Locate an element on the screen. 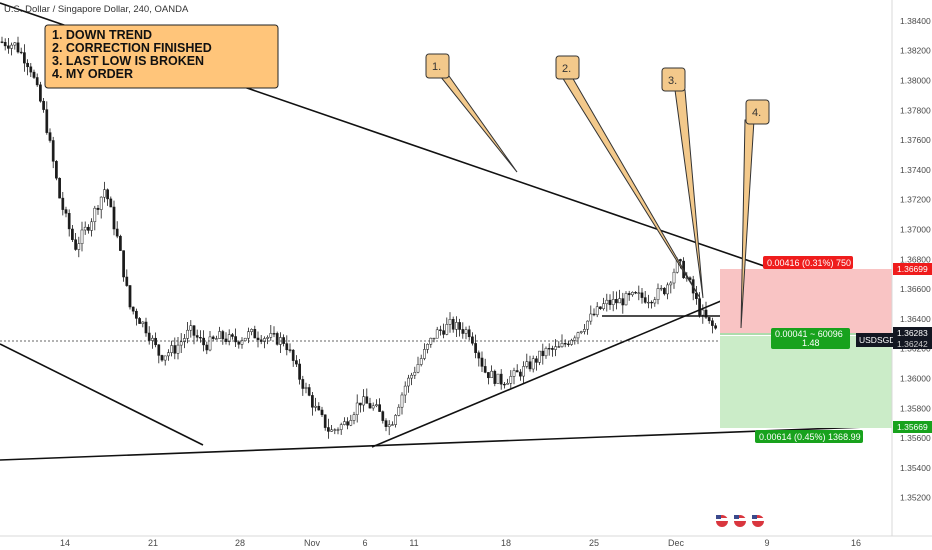 The image size is (932, 550). time-tick-label: 11 is located at coordinates (413, 543).